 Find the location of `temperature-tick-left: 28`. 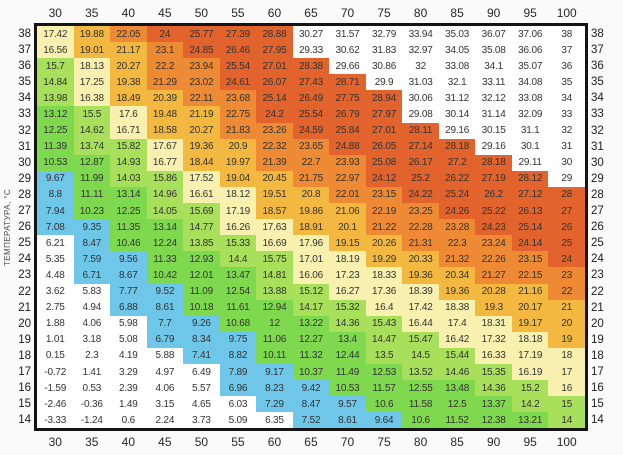

temperature-tick-left: 28 is located at coordinates (24, 194).